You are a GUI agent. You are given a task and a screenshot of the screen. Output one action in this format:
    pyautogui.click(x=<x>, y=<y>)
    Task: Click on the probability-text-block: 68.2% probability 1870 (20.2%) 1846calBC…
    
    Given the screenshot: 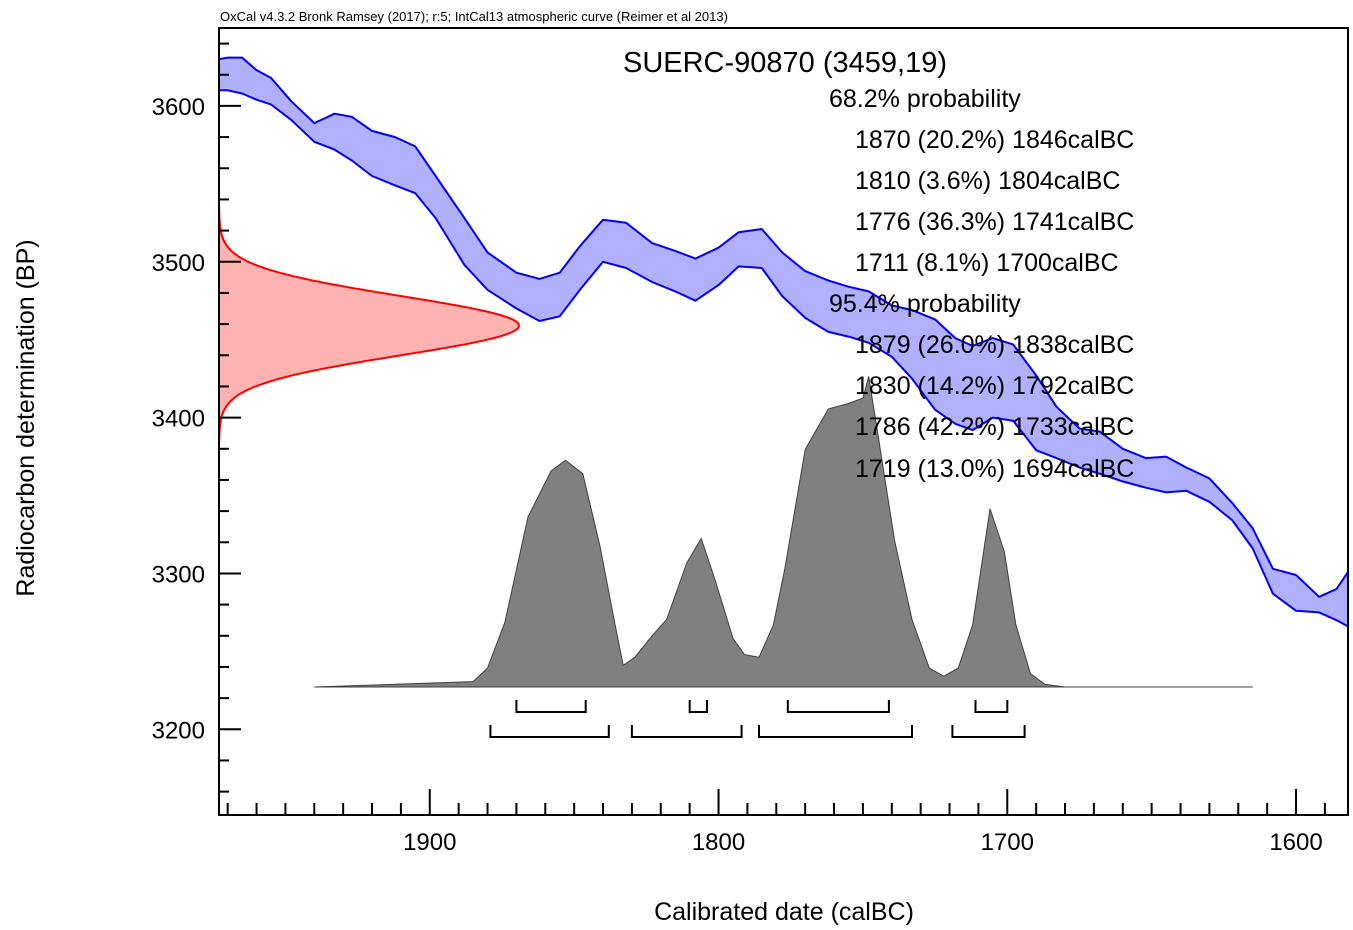 What is the action you would take?
    pyautogui.click(x=981, y=284)
    